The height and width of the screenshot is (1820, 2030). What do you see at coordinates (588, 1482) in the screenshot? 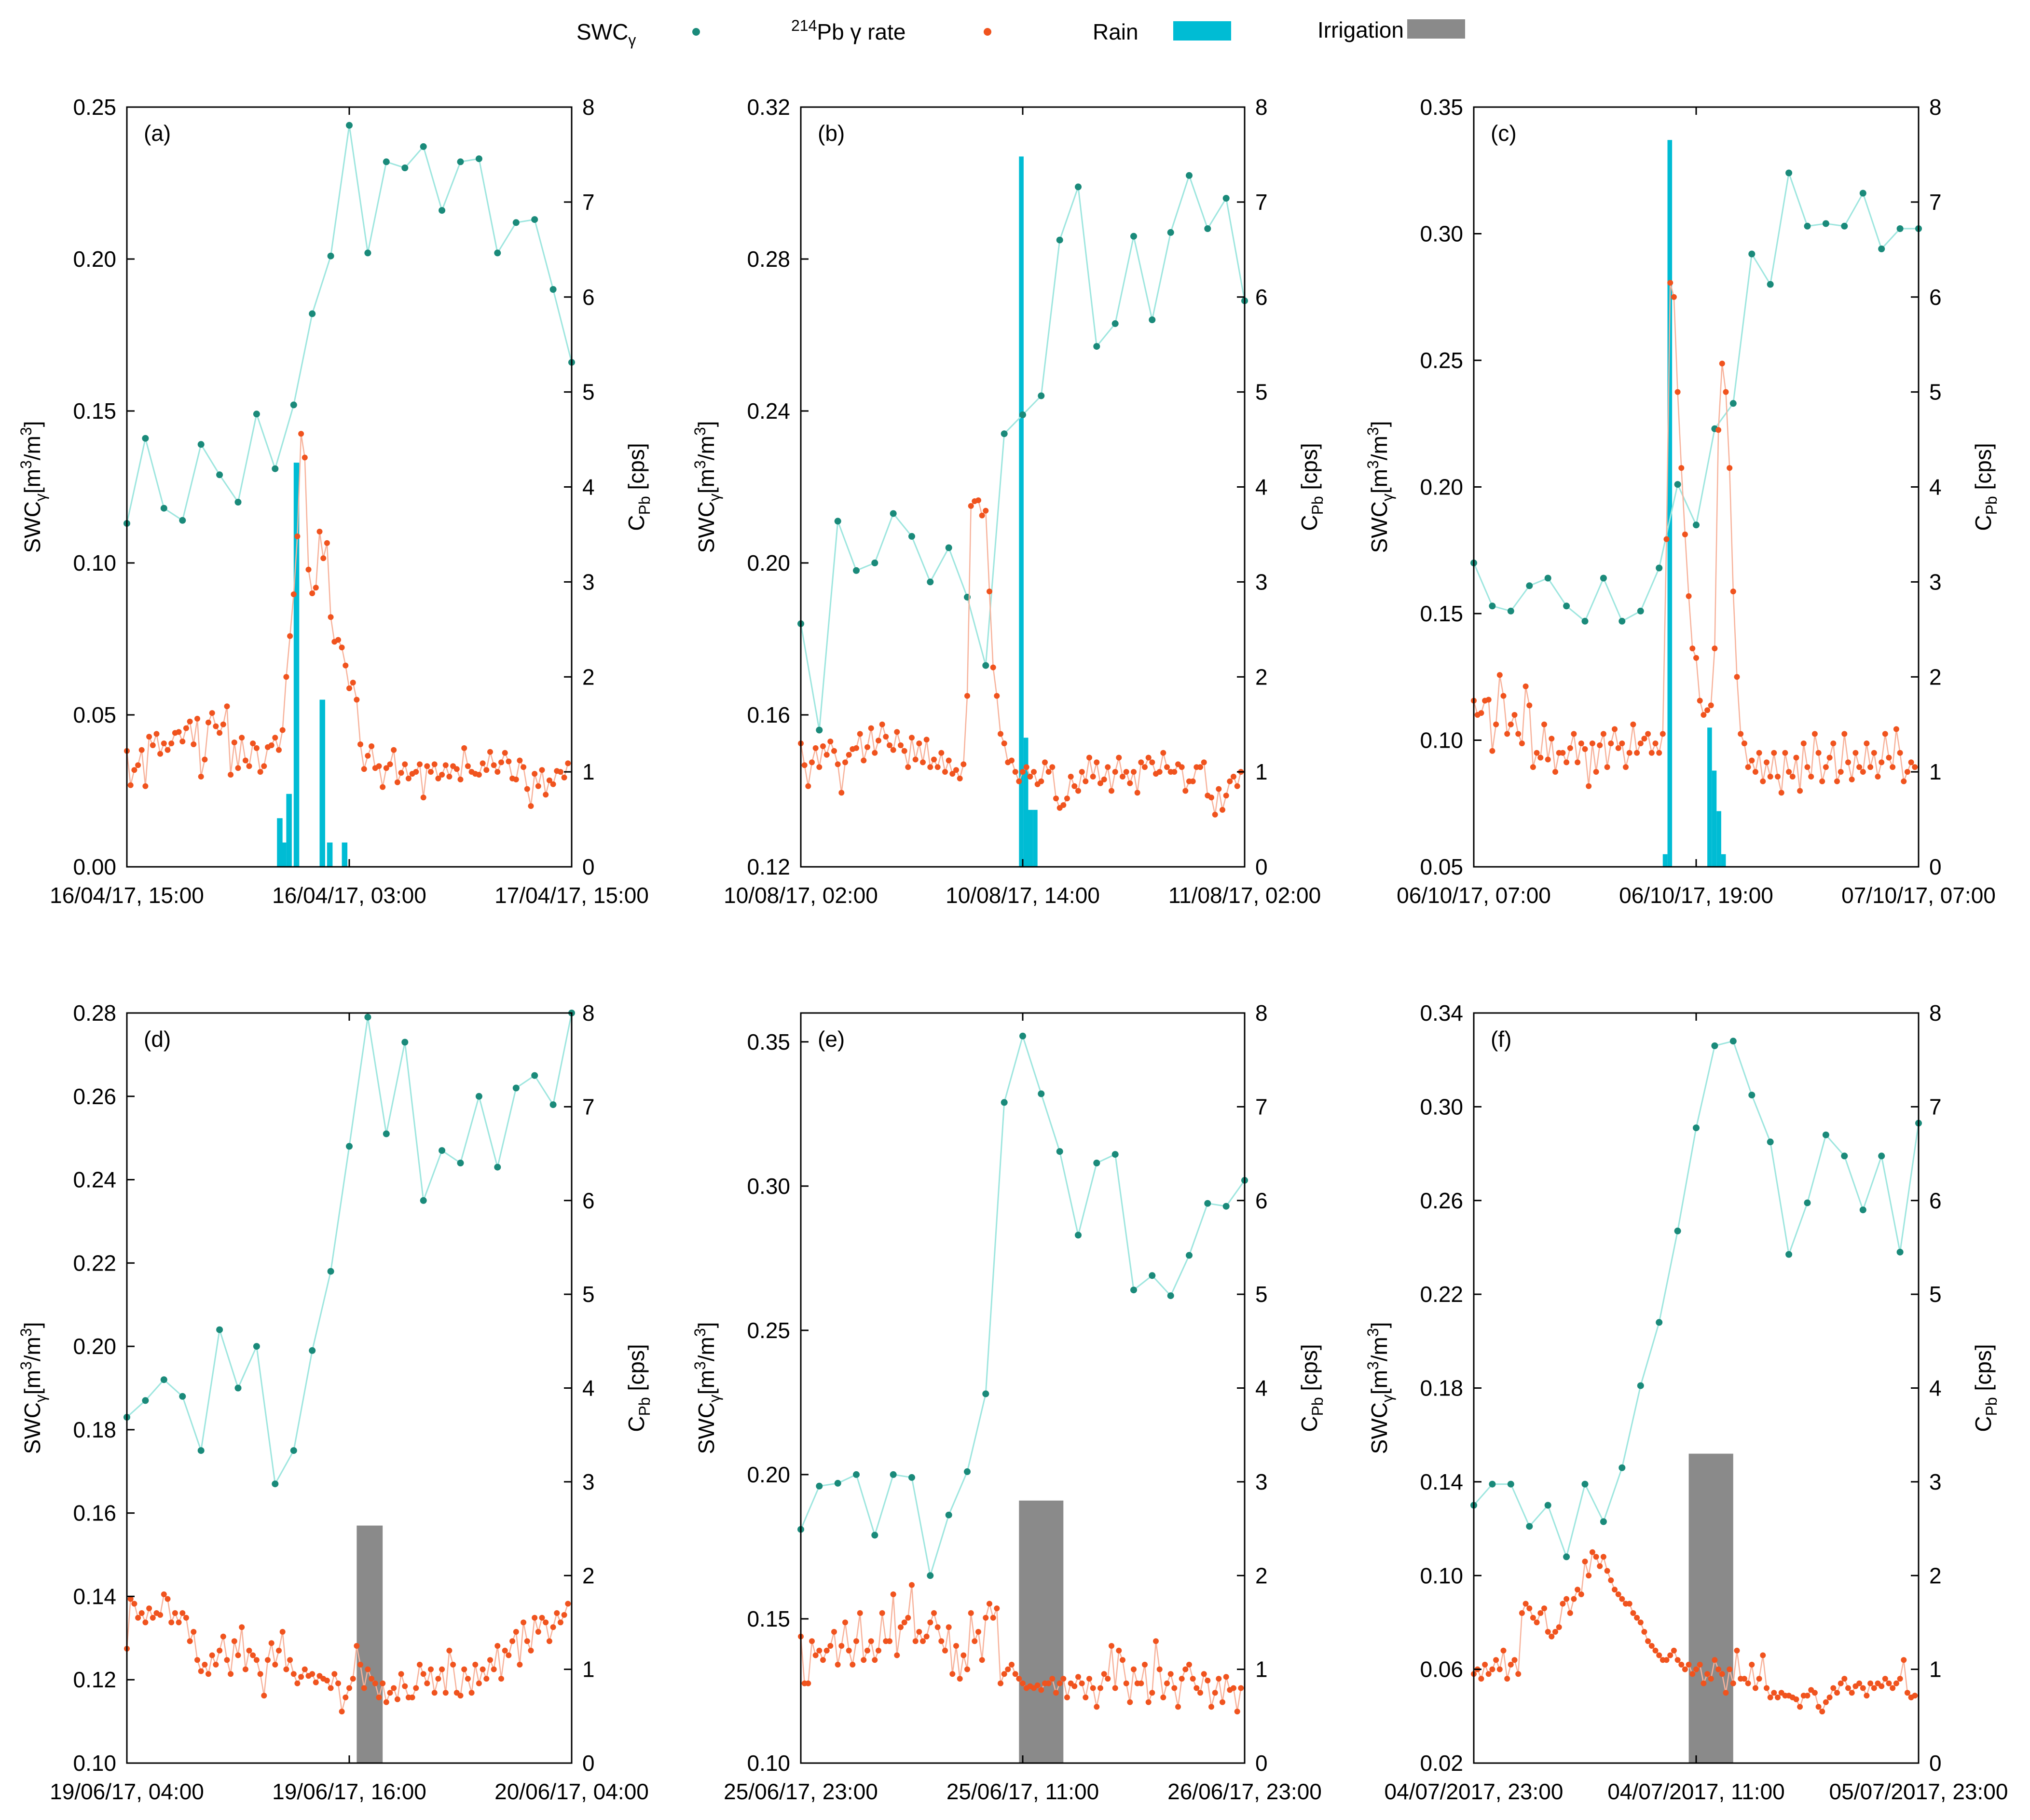
I see `y2-tick-label: 3` at bounding box center [588, 1482].